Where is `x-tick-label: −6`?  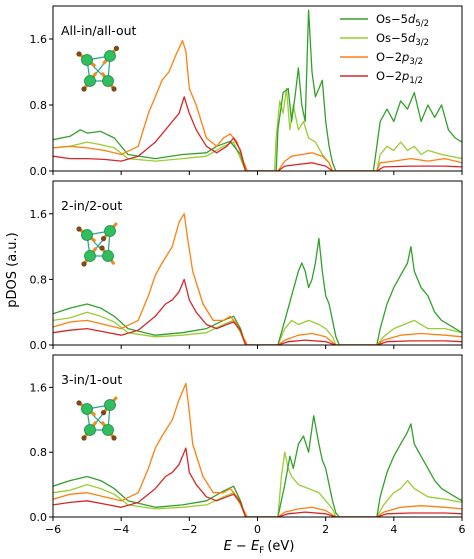
x-tick-label: −6 is located at coordinates (53, 529).